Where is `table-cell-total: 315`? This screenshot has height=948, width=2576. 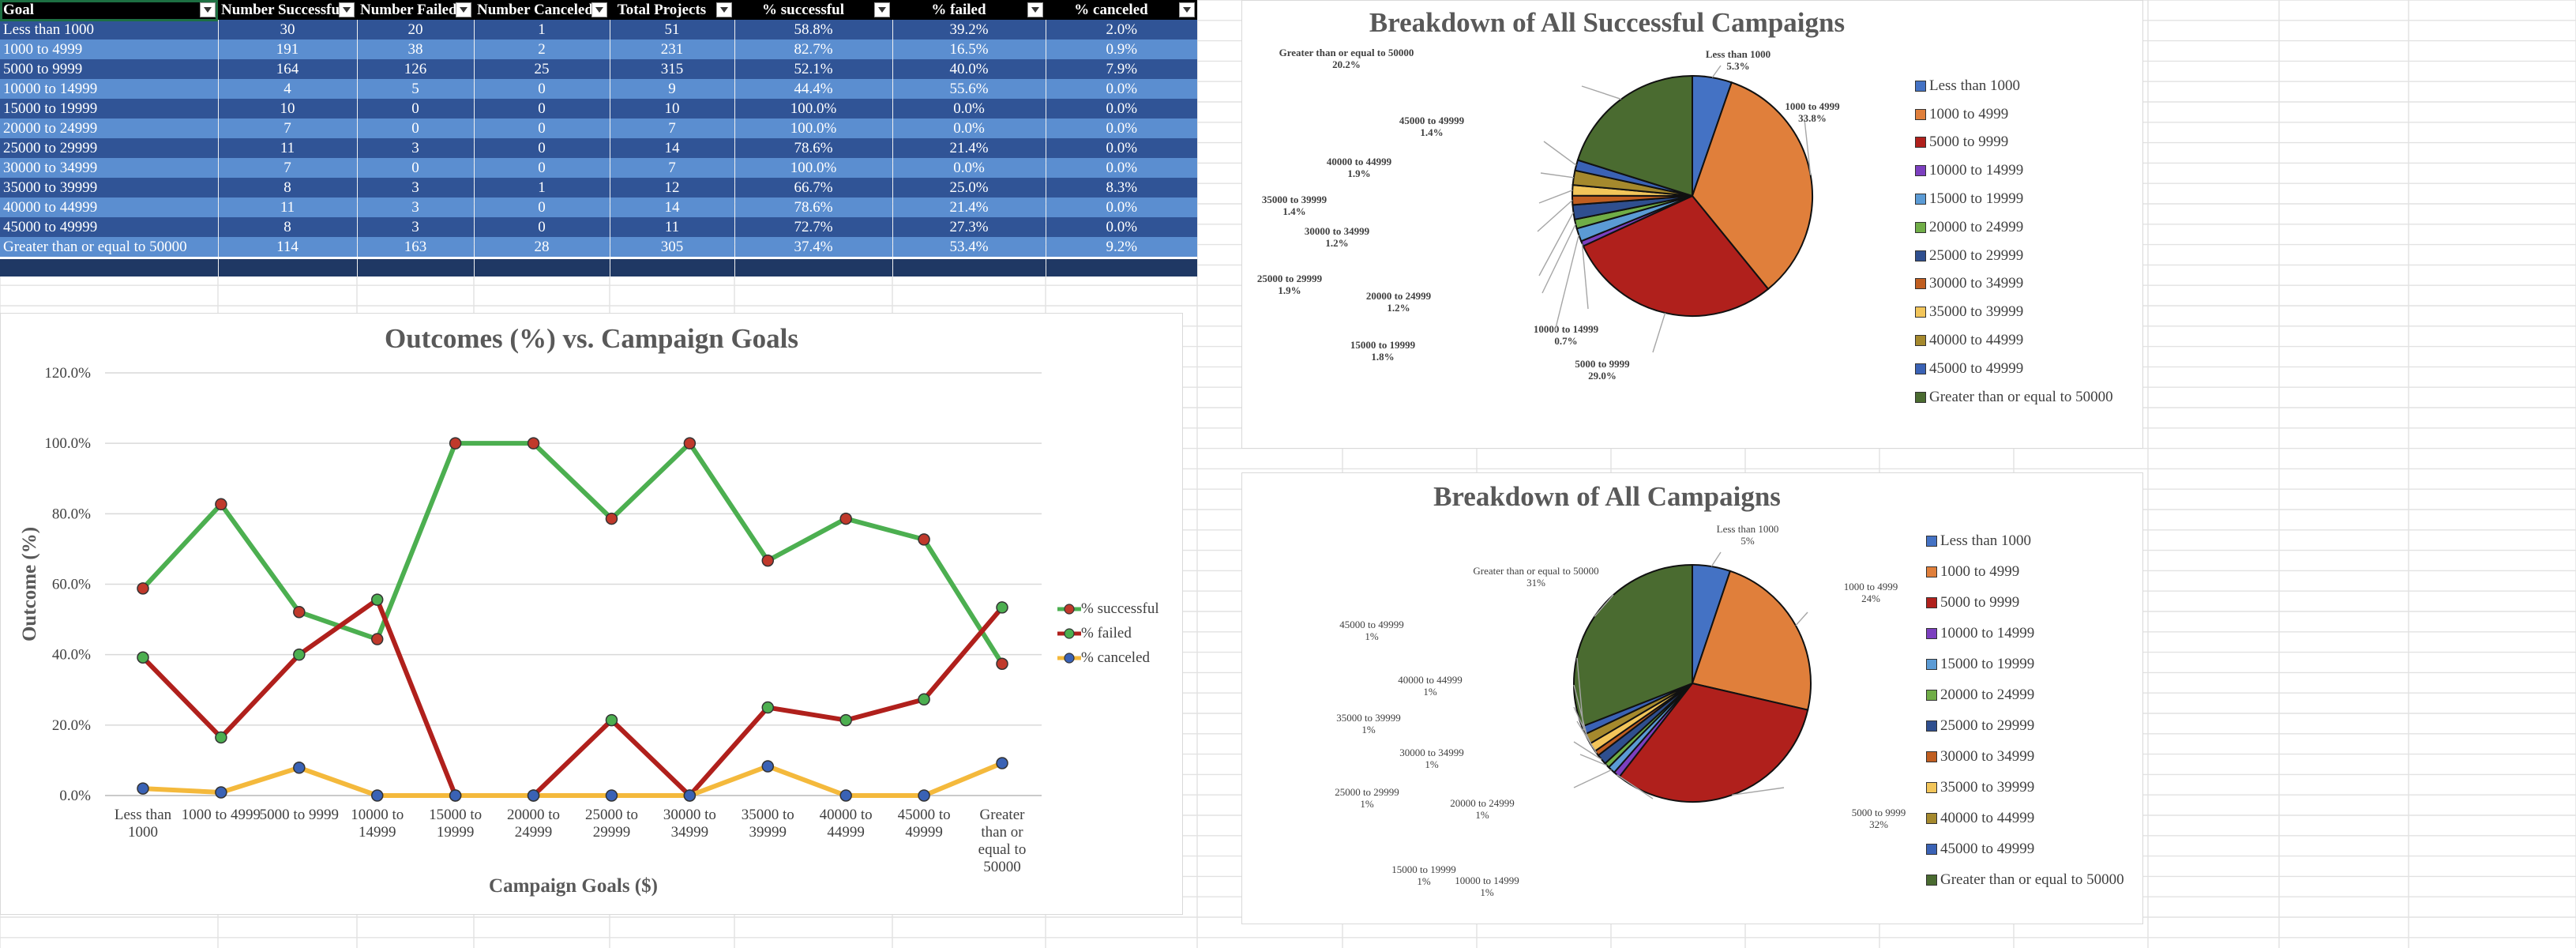
table-cell-total: 315 is located at coordinates (671, 69).